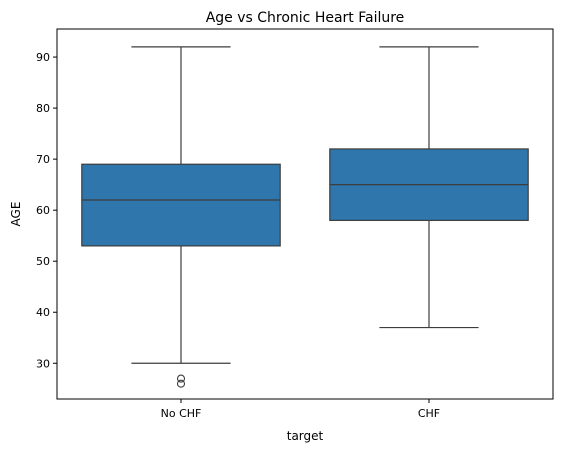 This screenshot has height=453, width=563. What do you see at coordinates (305, 436) in the screenshot?
I see `x-axis-label: target` at bounding box center [305, 436].